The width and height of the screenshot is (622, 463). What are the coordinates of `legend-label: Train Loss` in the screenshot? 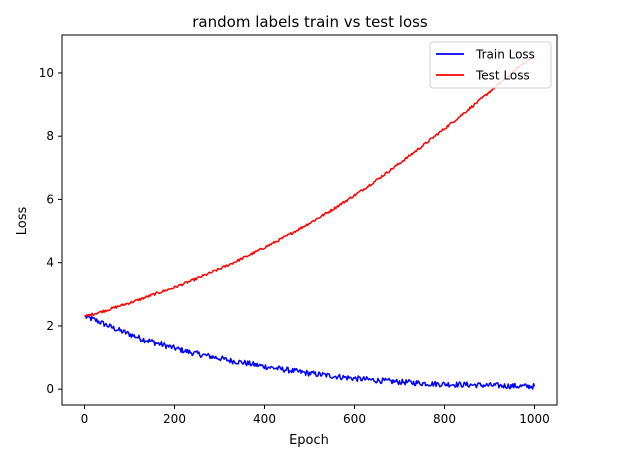 It's located at (505, 55).